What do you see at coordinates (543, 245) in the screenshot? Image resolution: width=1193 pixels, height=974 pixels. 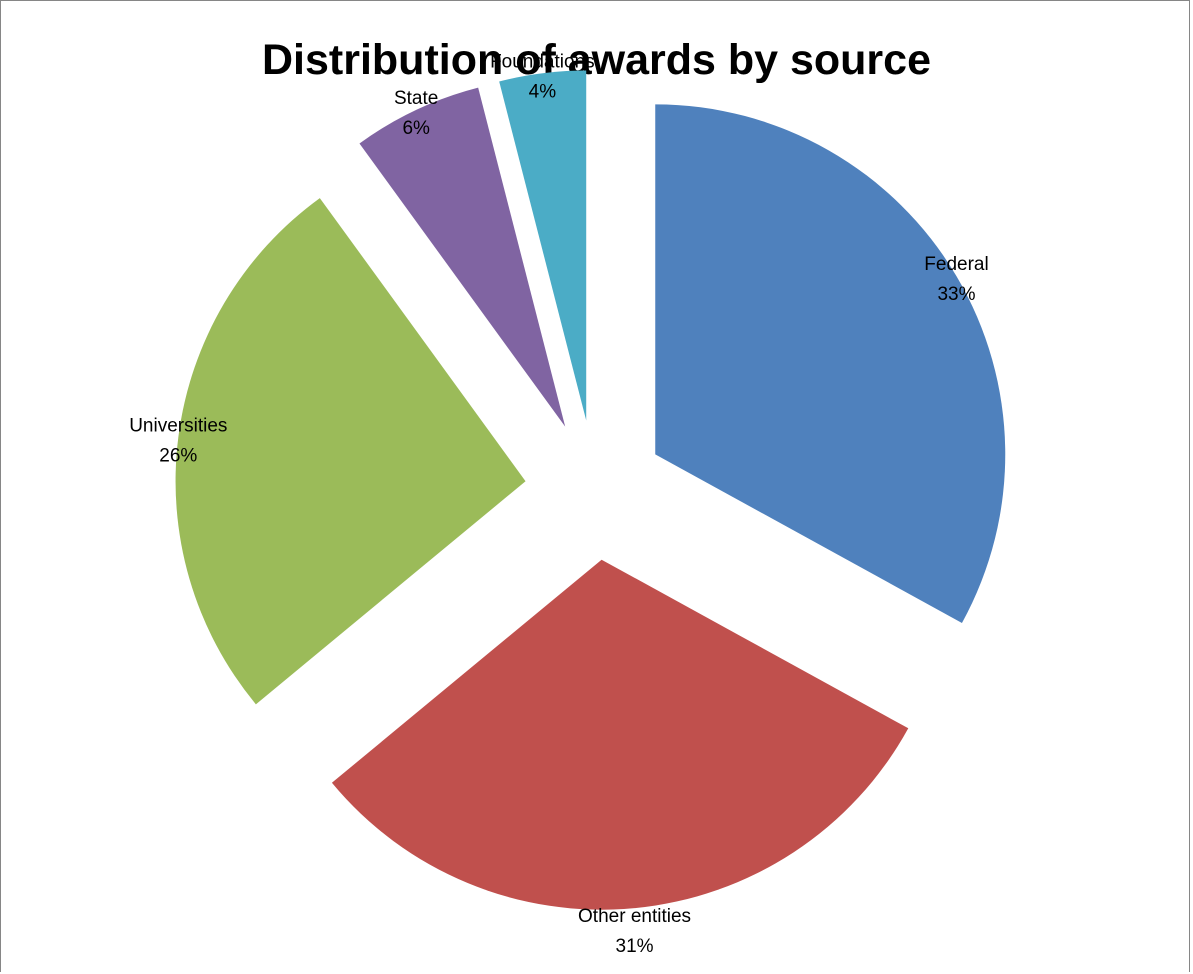 I see `pie-slice-foundations` at bounding box center [543, 245].